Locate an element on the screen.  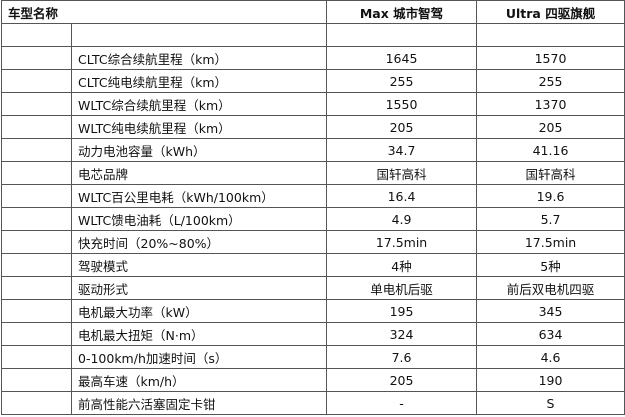
blank-row is located at coordinates (313, 35).